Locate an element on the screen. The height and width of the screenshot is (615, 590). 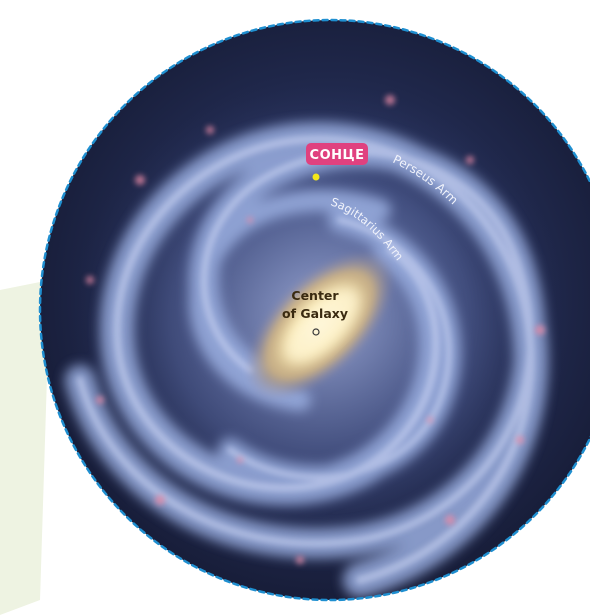
sun-label-badge: СОНЦЕ is located at coordinates (337, 154).